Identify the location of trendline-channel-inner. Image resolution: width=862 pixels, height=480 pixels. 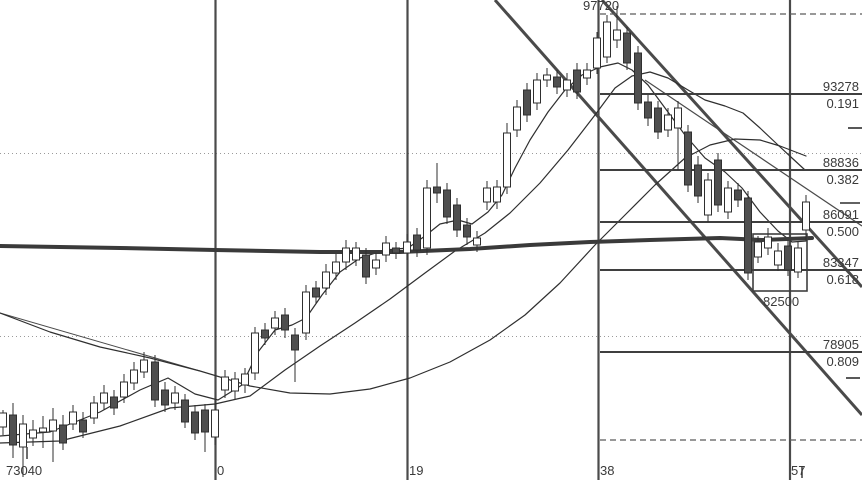
(753, 153).